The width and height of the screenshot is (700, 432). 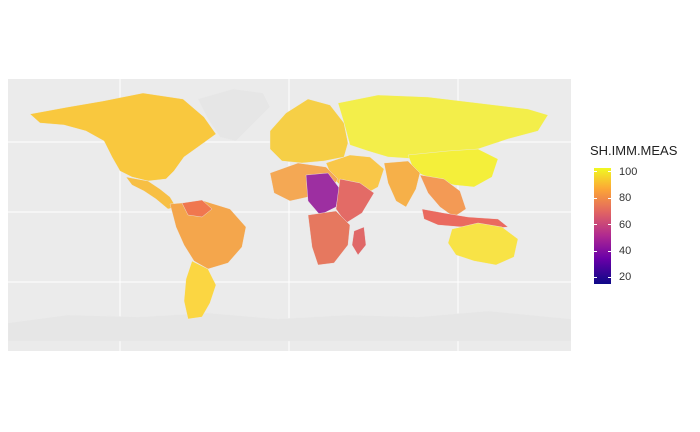 What do you see at coordinates (625, 224) in the screenshot?
I see `legend-tick-label: 60` at bounding box center [625, 224].